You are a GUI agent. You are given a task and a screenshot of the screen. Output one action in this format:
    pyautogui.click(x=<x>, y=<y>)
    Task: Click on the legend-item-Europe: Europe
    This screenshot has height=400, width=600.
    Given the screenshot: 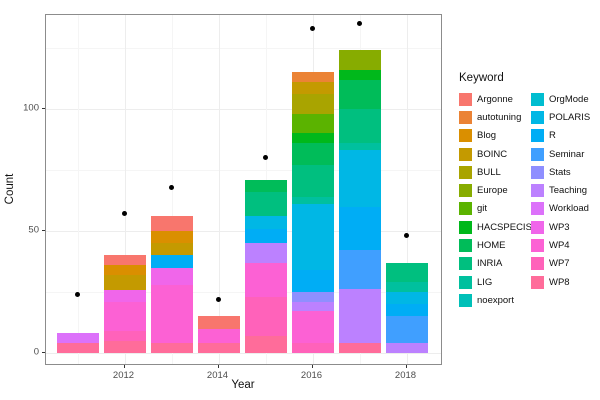 What is the action you would take?
    pyautogui.click(x=495, y=190)
    